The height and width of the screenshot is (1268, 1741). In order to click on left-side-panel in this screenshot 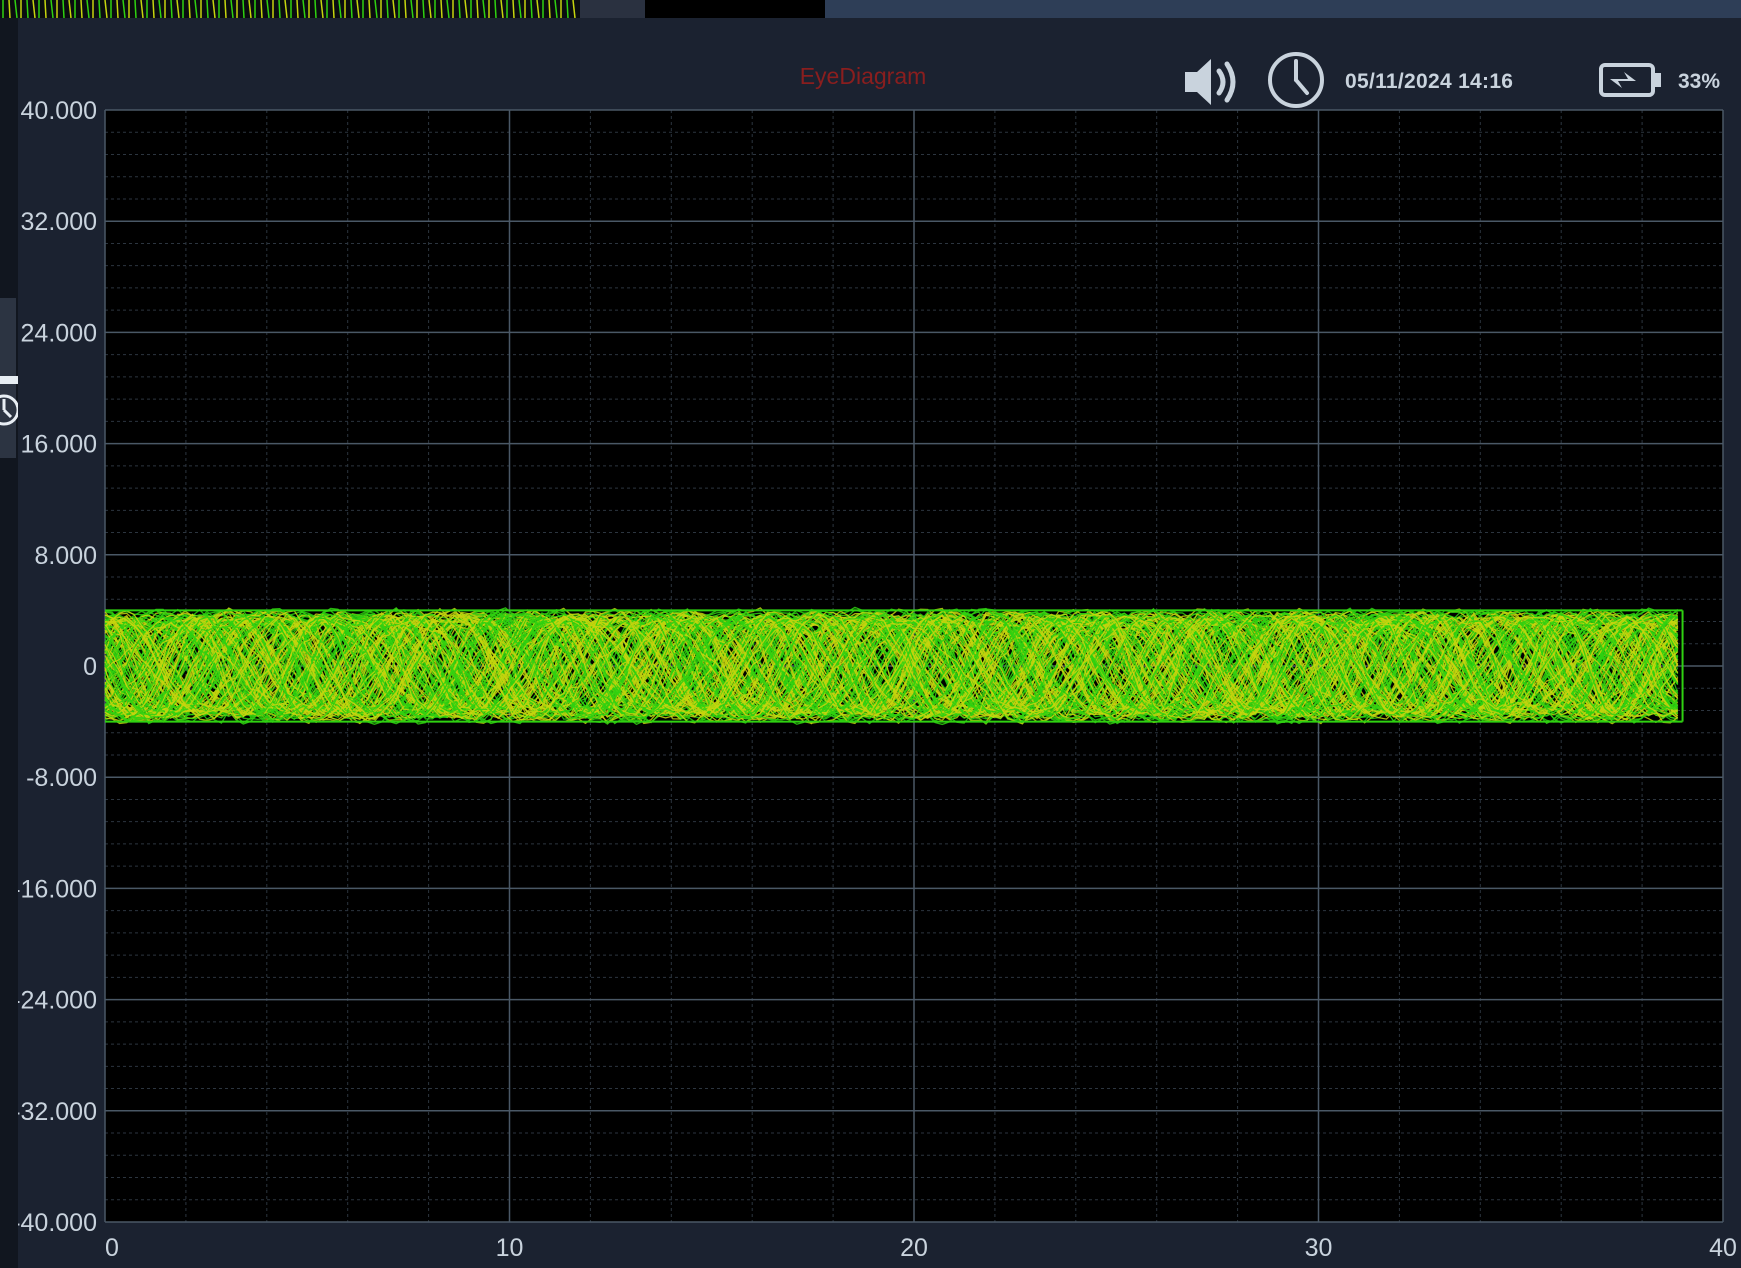, I will do `click(10, 643)`.